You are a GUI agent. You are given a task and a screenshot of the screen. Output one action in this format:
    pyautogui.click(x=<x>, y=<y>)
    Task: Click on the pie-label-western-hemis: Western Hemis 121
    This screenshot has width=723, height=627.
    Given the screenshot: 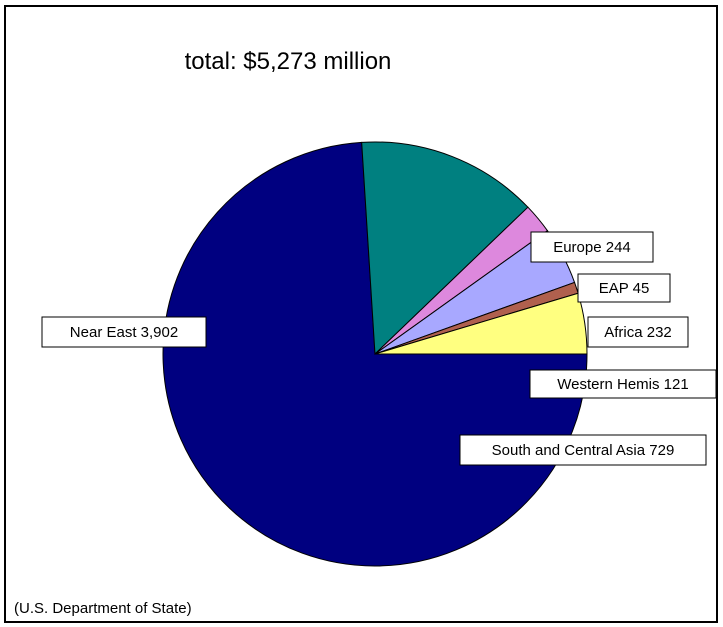 What is the action you would take?
    pyautogui.click(x=622, y=384)
    